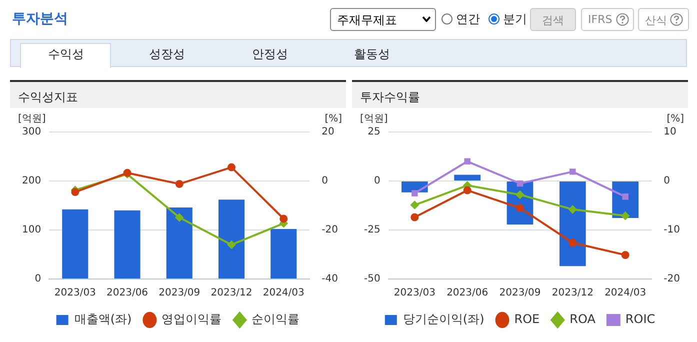 The height and width of the screenshot is (342, 697). Describe the element at coordinates (32, 132) in the screenshot. I see `y-tick-label: 300` at that location.